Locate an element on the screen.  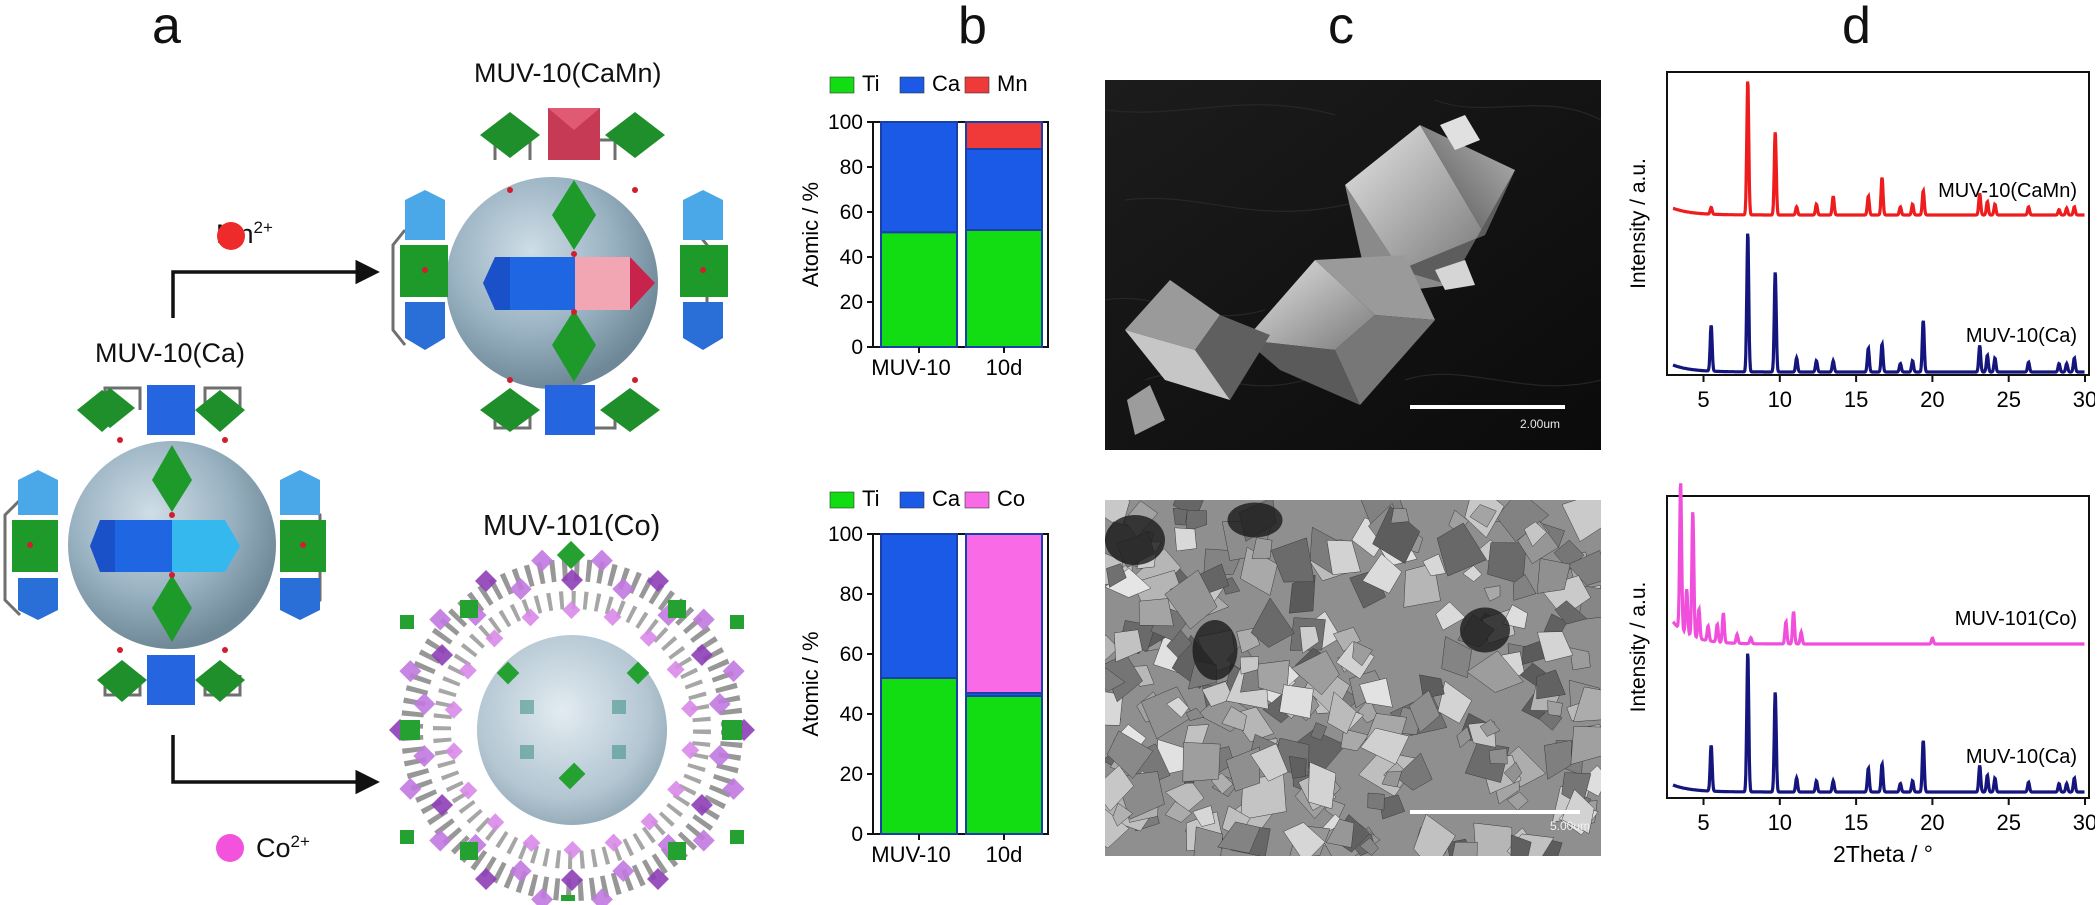
sem-crystals-bottom: 5.00um is located at coordinates (1353, 678).